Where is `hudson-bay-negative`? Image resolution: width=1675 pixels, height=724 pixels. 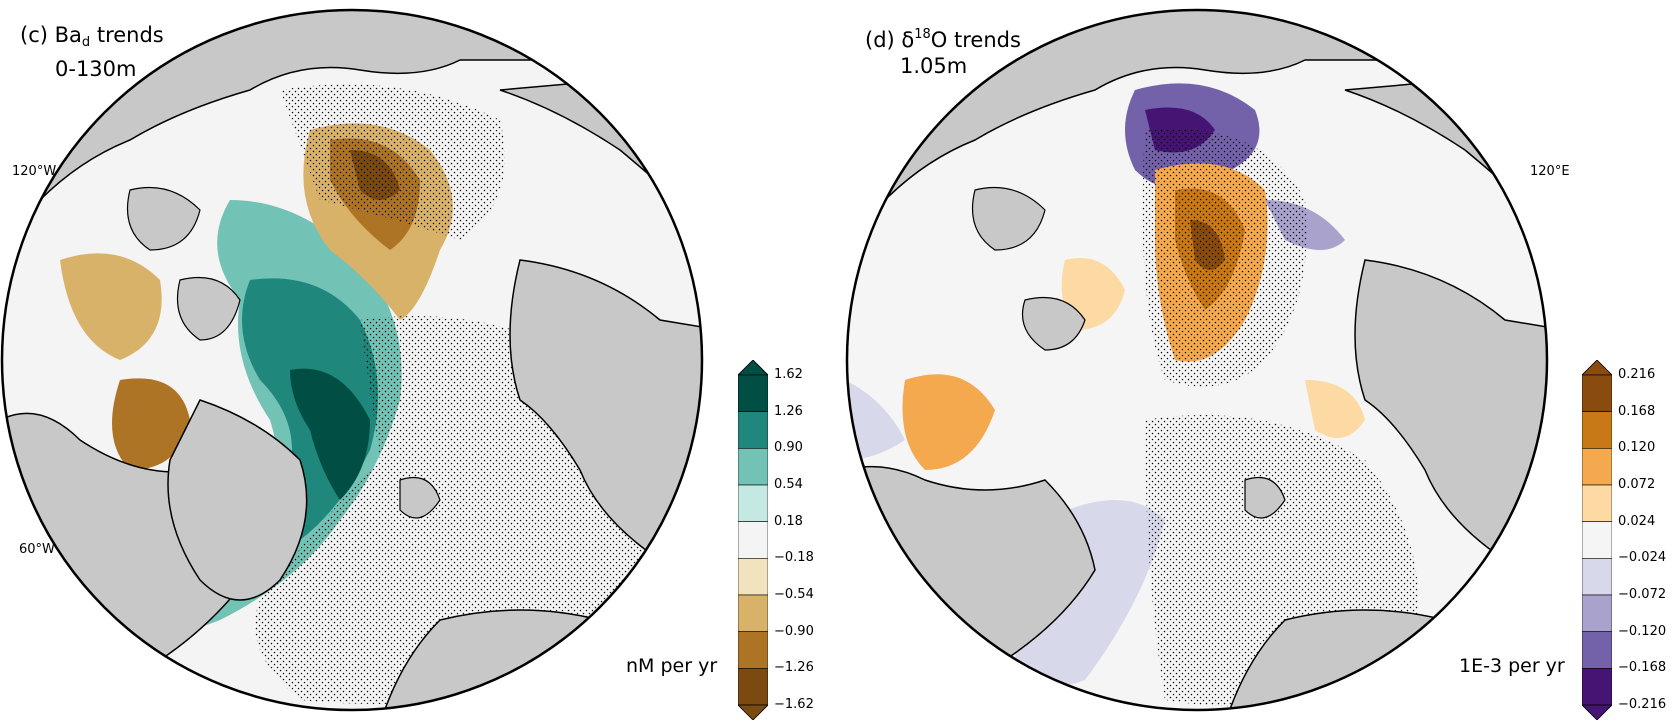 hudson-bay-negative is located at coordinates (151, 424).